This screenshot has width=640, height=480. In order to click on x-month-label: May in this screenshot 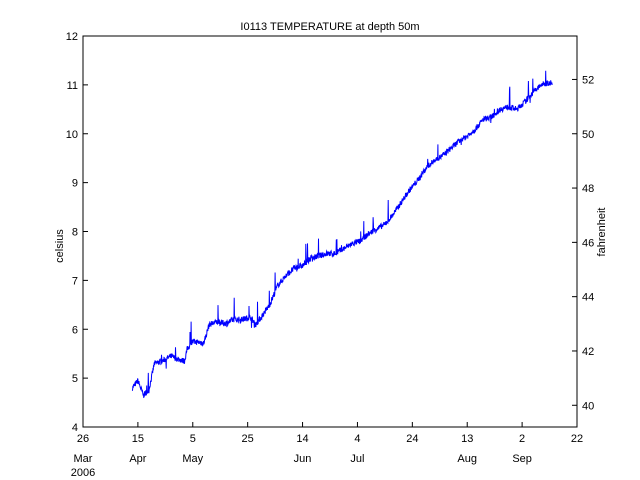, I will do `click(192, 459)`.